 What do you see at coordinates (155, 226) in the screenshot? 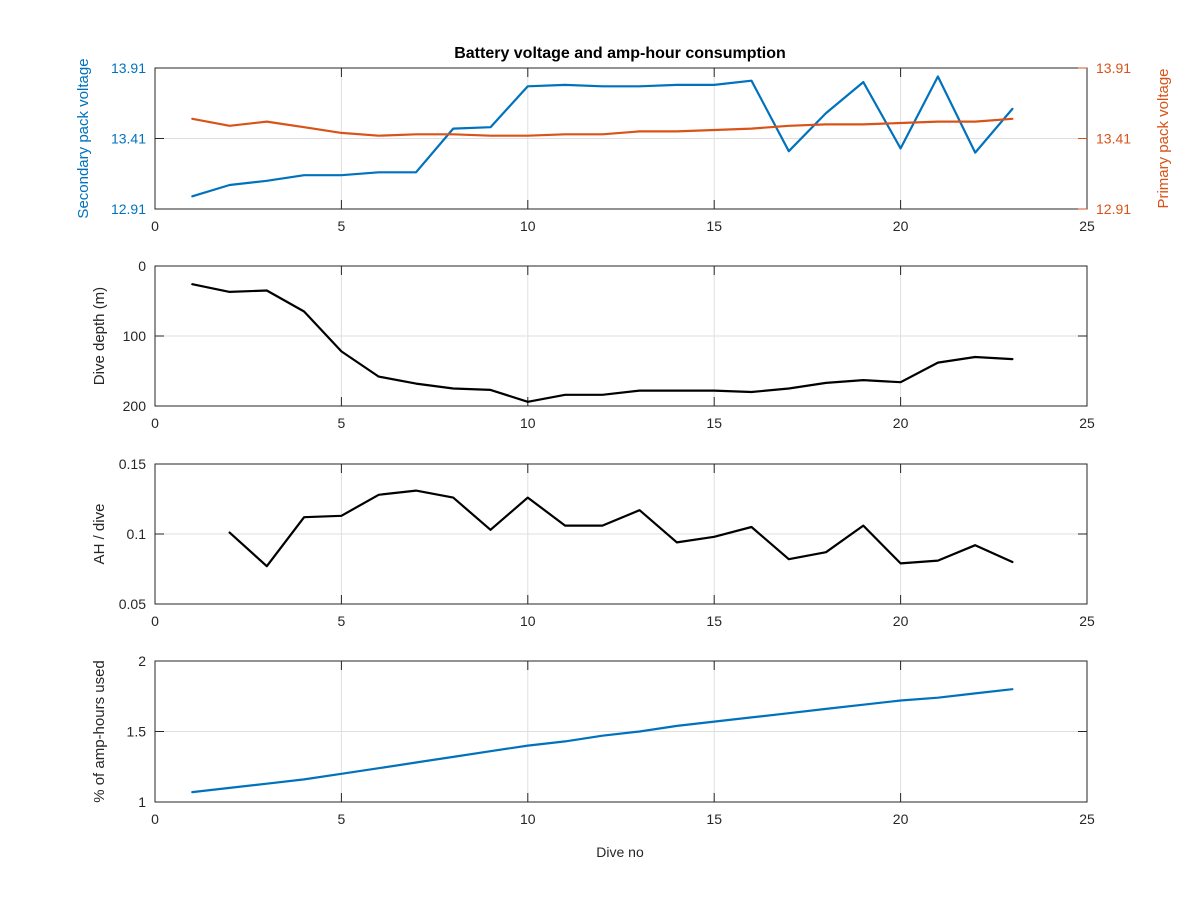
I see `panel-1-x-tick-label: 0` at bounding box center [155, 226].